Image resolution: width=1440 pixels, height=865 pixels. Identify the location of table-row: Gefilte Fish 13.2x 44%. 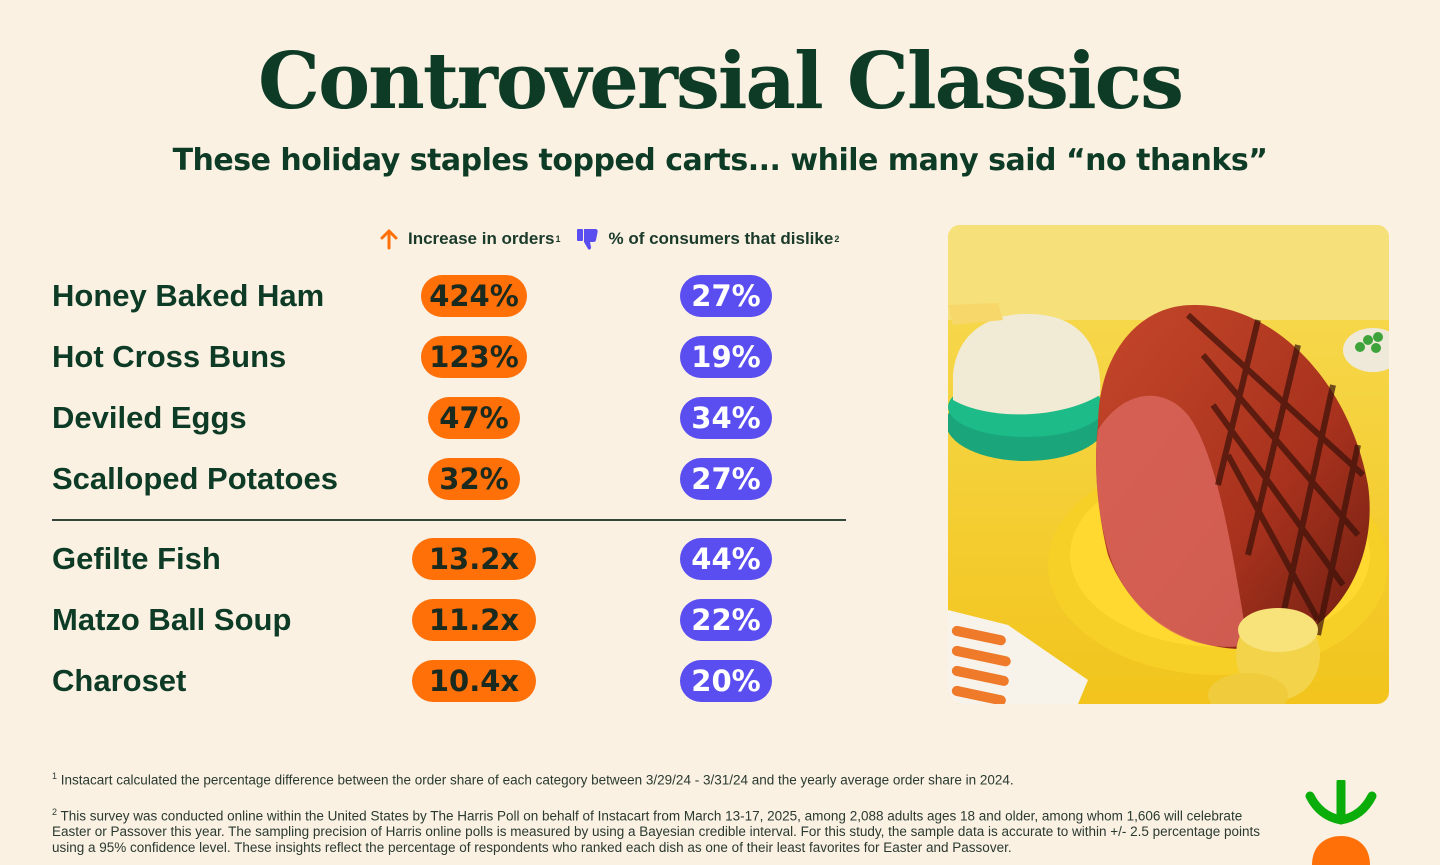
(449, 561).